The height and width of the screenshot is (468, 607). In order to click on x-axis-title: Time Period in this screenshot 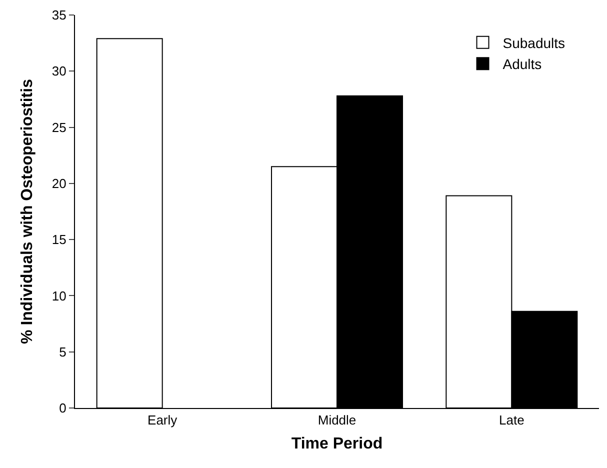, I will do `click(337, 443)`.